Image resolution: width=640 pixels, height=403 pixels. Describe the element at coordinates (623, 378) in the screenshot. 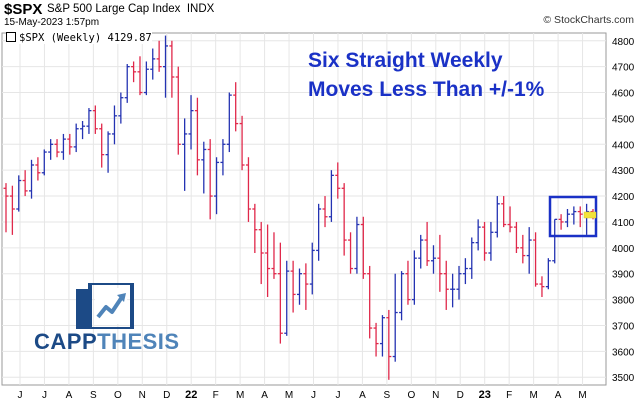

I see `y-tick-label: 3500` at that location.